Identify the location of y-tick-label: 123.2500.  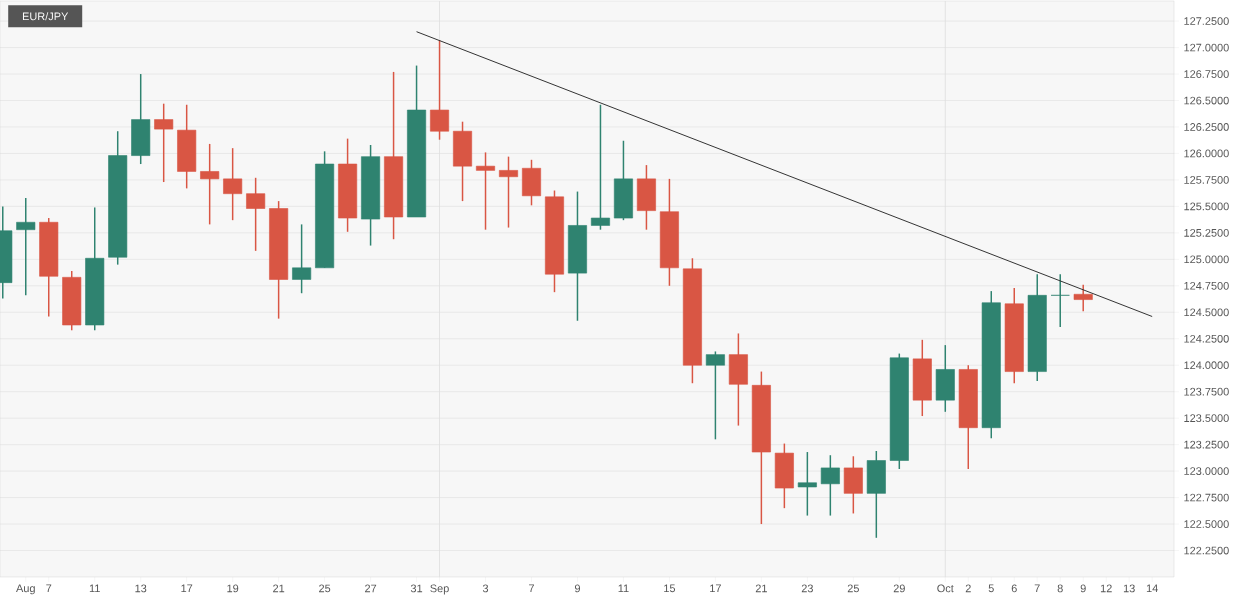
(1206, 444).